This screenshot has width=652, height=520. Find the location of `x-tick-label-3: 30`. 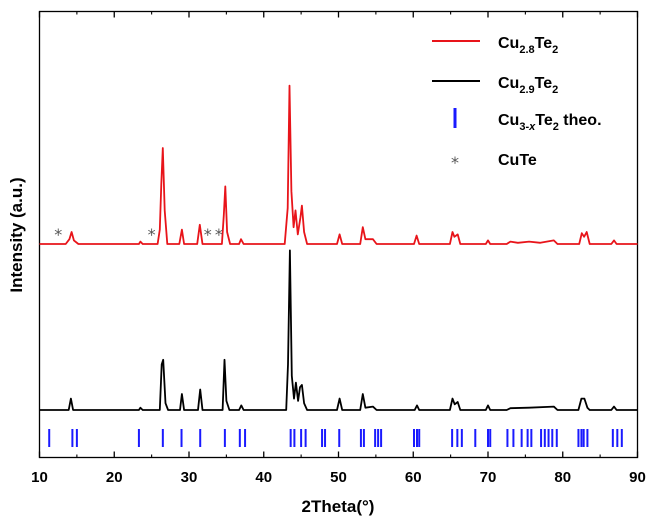

x-tick-label-3: 30 is located at coordinates (189, 477).